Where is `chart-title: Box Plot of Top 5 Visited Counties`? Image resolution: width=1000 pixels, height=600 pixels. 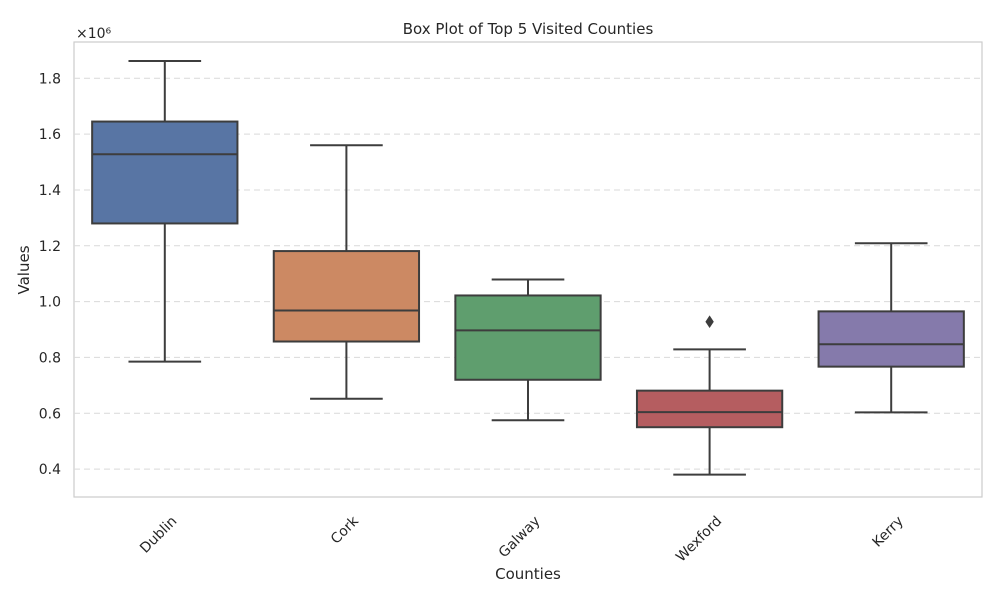
chart-title: Box Plot of Top 5 Visited Counties is located at coordinates (528, 29).